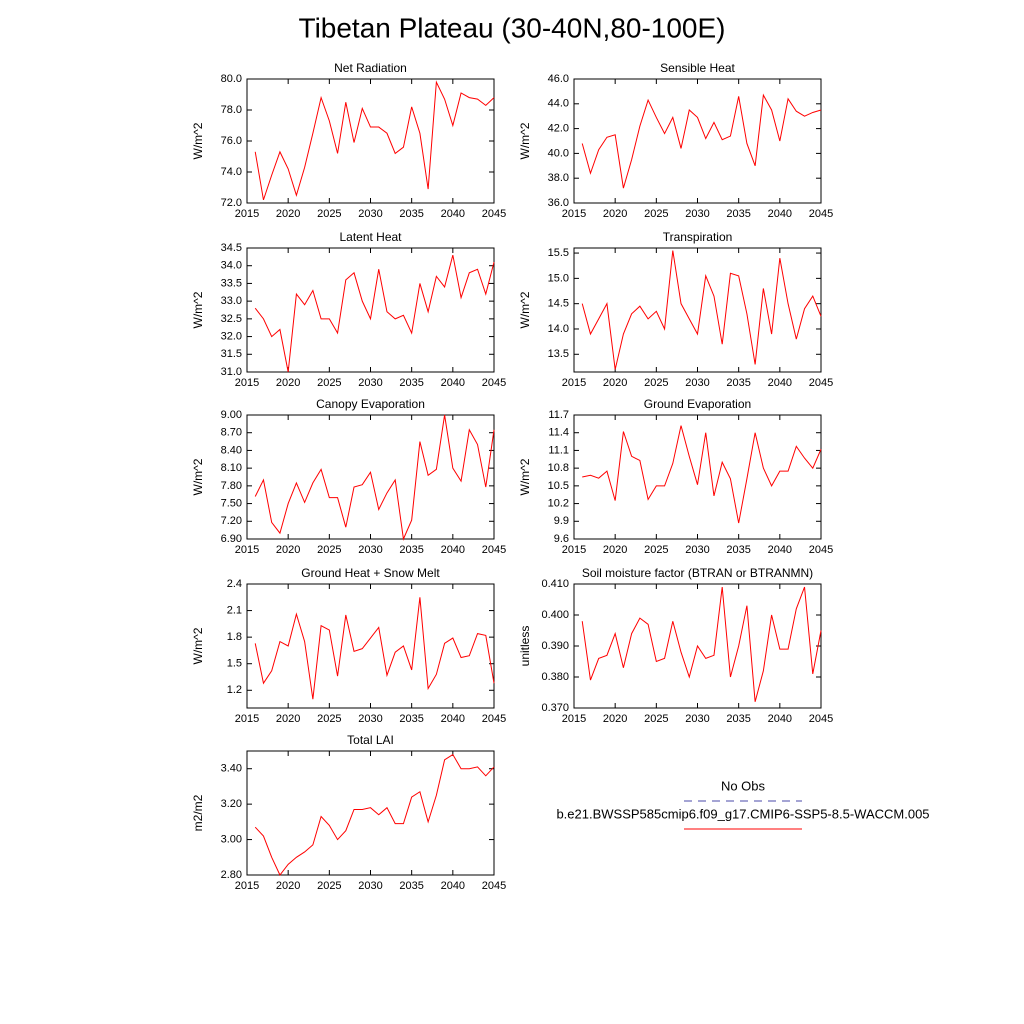  Describe the element at coordinates (231, 415) in the screenshot. I see `y-tick-label: 9.00` at that location.